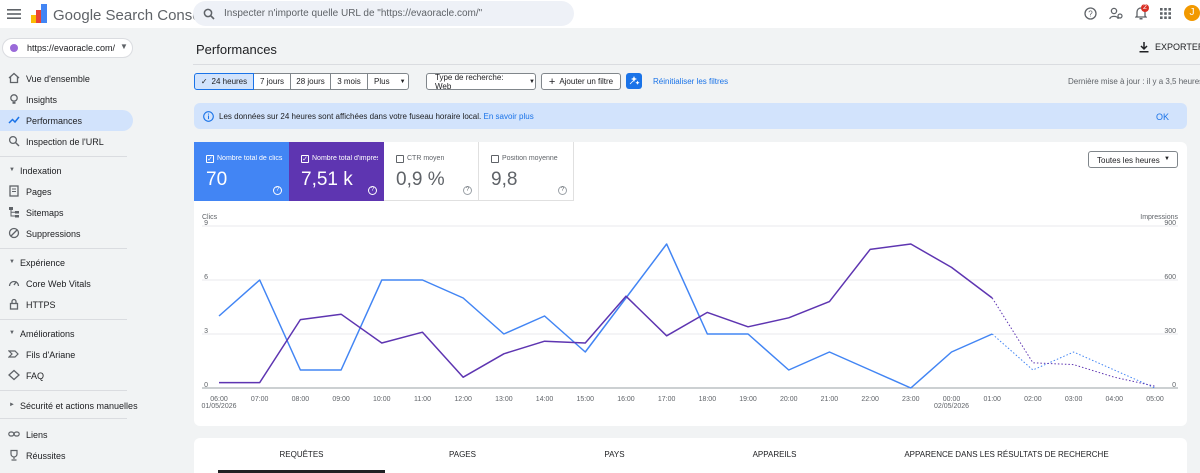 The image size is (1200, 473). What do you see at coordinates (327, 179) in the screenshot?
I see `metric-value: 7,51 k` at bounding box center [327, 179].